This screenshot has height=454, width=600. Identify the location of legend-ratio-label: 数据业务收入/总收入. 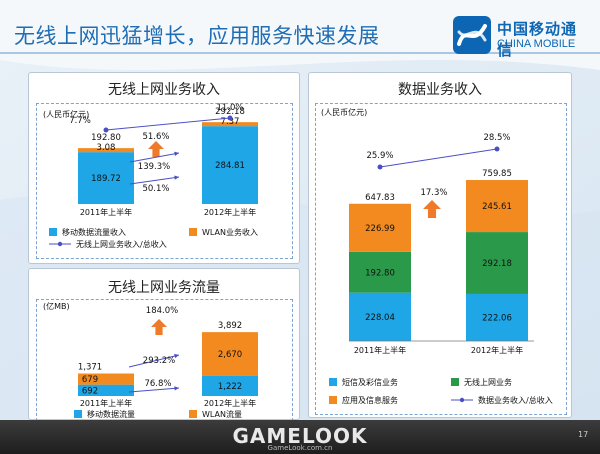
(515, 400).